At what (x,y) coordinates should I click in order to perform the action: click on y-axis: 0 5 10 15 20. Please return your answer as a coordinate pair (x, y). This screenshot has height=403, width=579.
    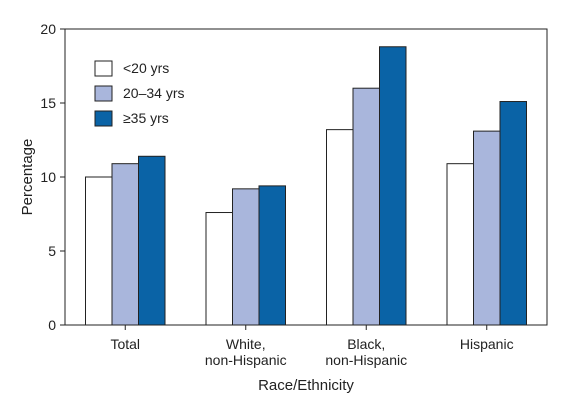
    Looking at the image, I should click on (52, 177).